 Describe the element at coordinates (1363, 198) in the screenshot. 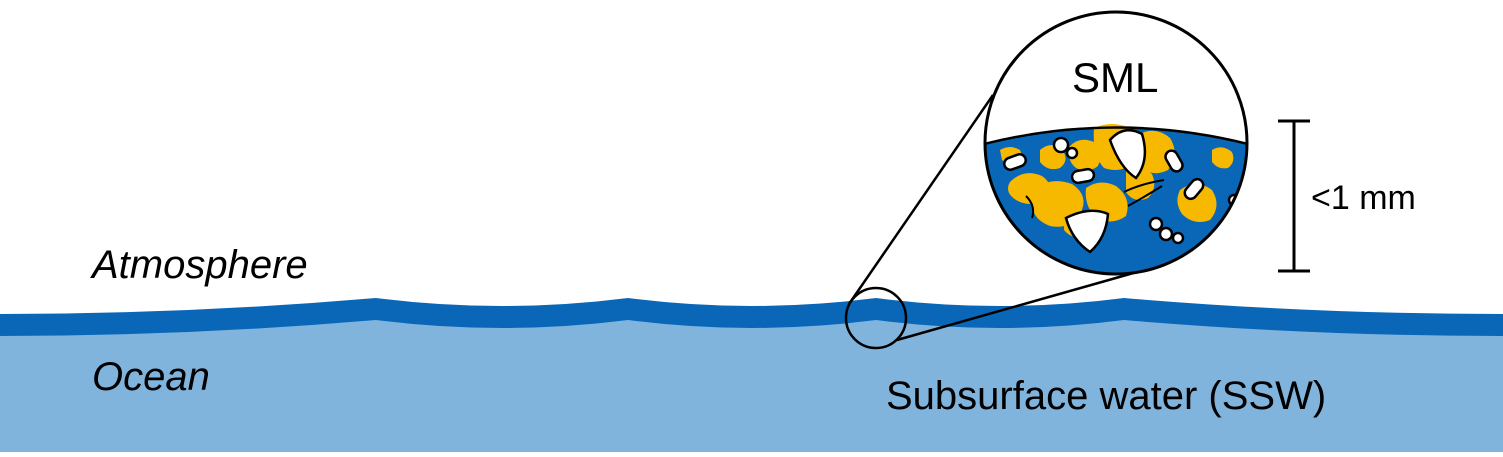

I see `thickness-label: <1 mm` at that location.